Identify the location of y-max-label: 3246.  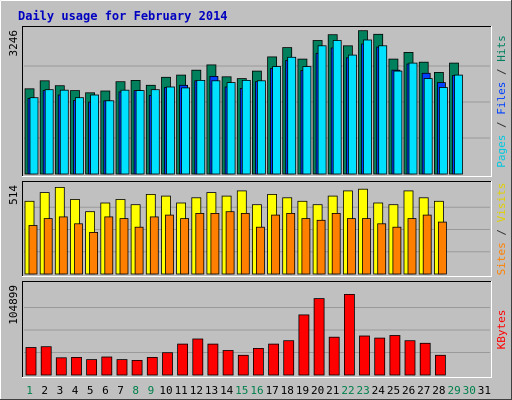
(13, 43).